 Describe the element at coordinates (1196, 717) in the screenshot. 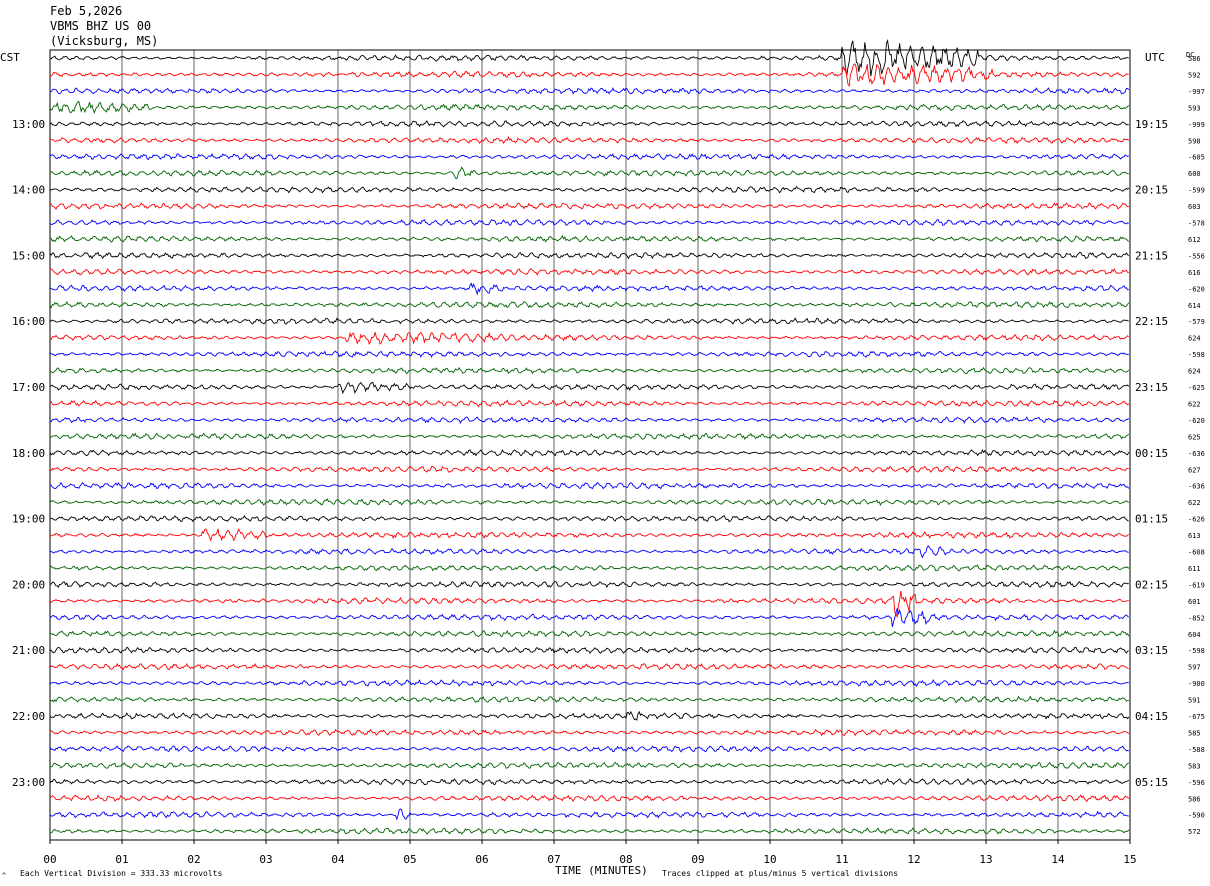

I see `dc-offset-label: -675` at that location.